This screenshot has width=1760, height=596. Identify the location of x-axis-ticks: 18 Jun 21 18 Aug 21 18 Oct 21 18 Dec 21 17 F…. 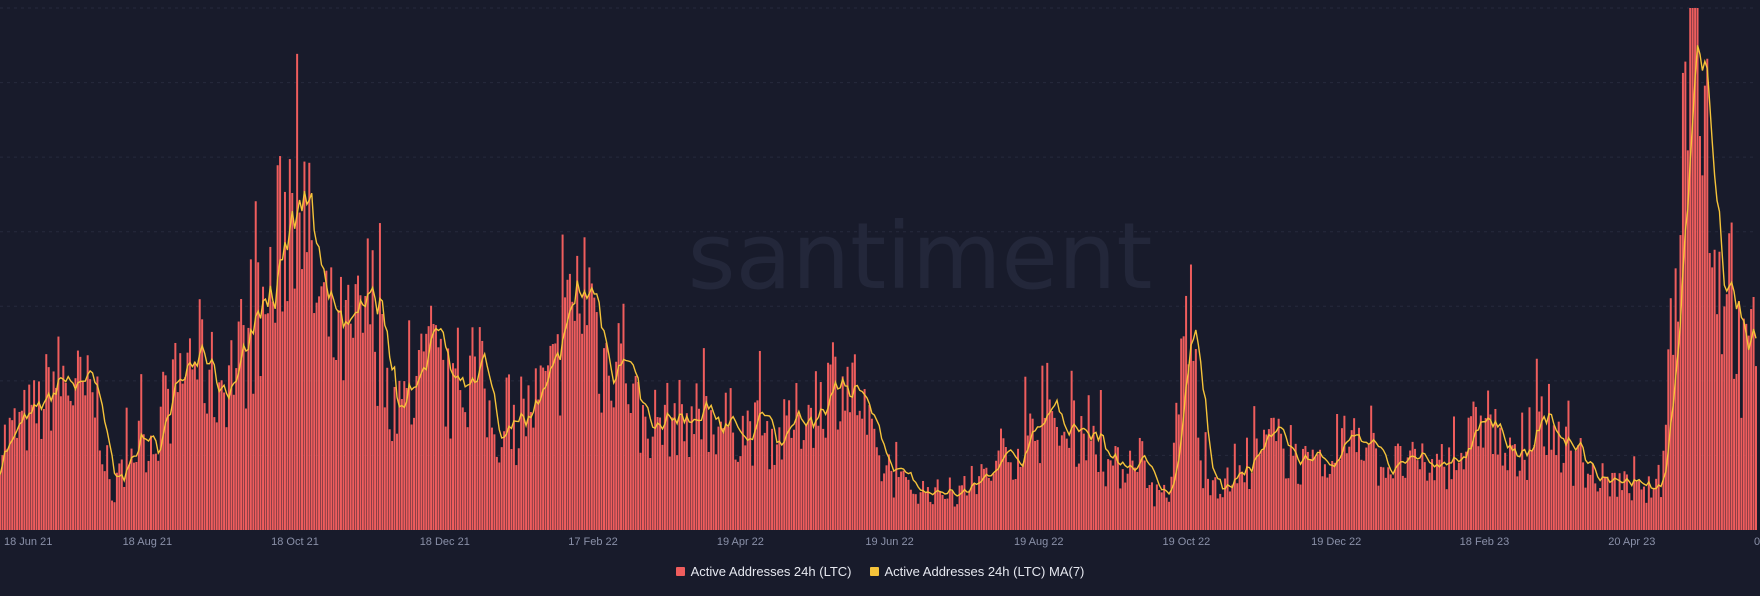
(882, 542).